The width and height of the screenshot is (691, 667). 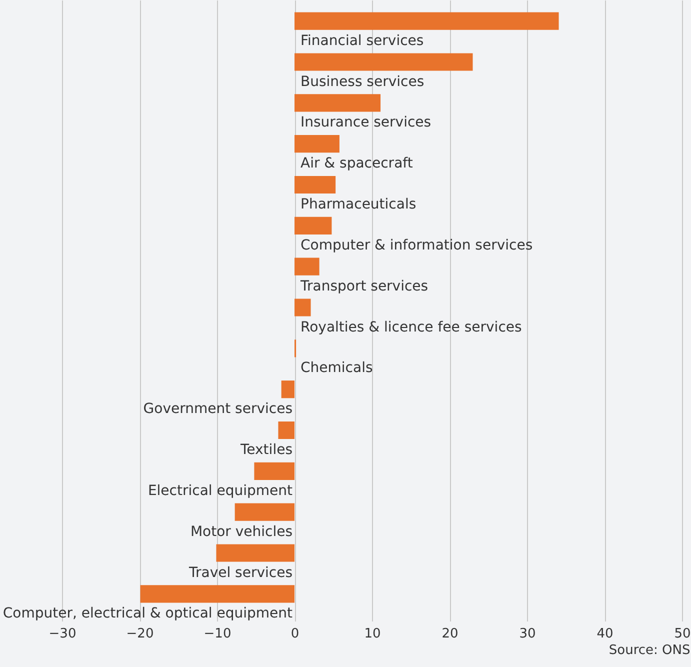 What do you see at coordinates (241, 532) in the screenshot?
I see `y-tick-label: Motor vehicles` at bounding box center [241, 532].